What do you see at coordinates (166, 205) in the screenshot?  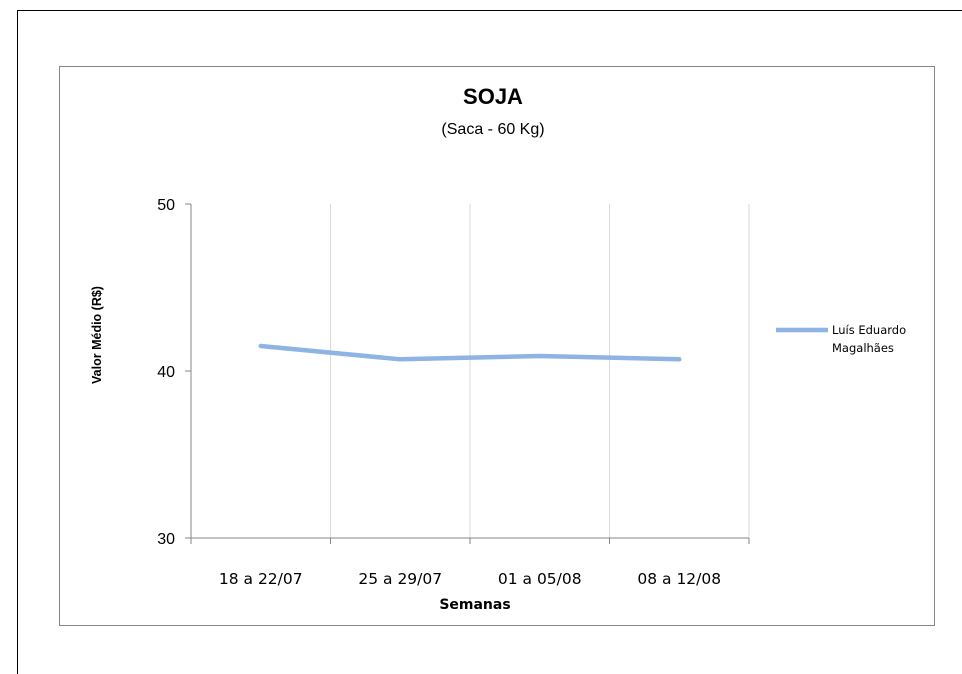 I see `y-tick-label: 50` at bounding box center [166, 205].